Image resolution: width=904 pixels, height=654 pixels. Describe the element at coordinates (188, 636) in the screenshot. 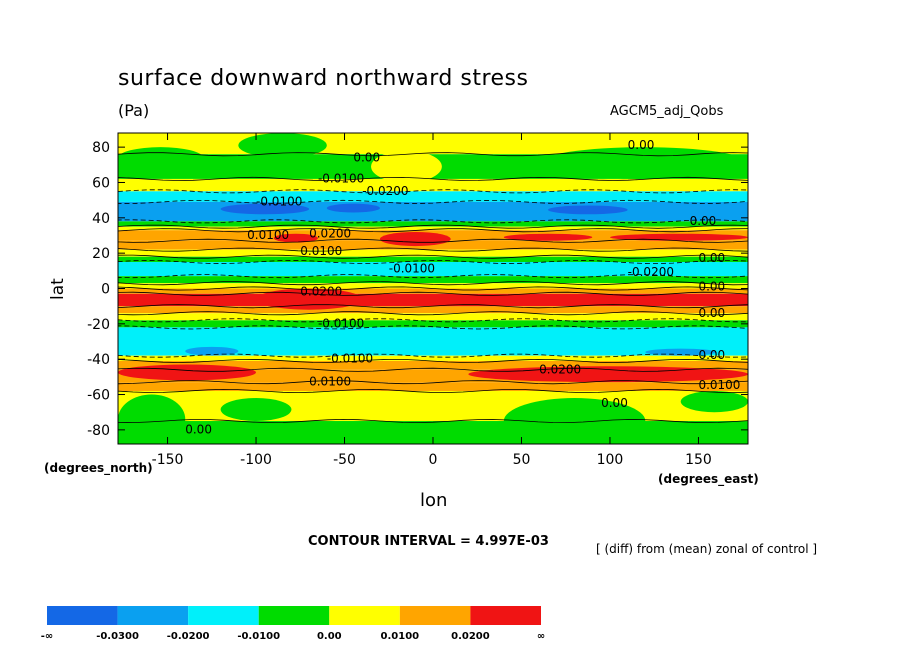

I see `colorbar-label-2: -0.0200` at that location.